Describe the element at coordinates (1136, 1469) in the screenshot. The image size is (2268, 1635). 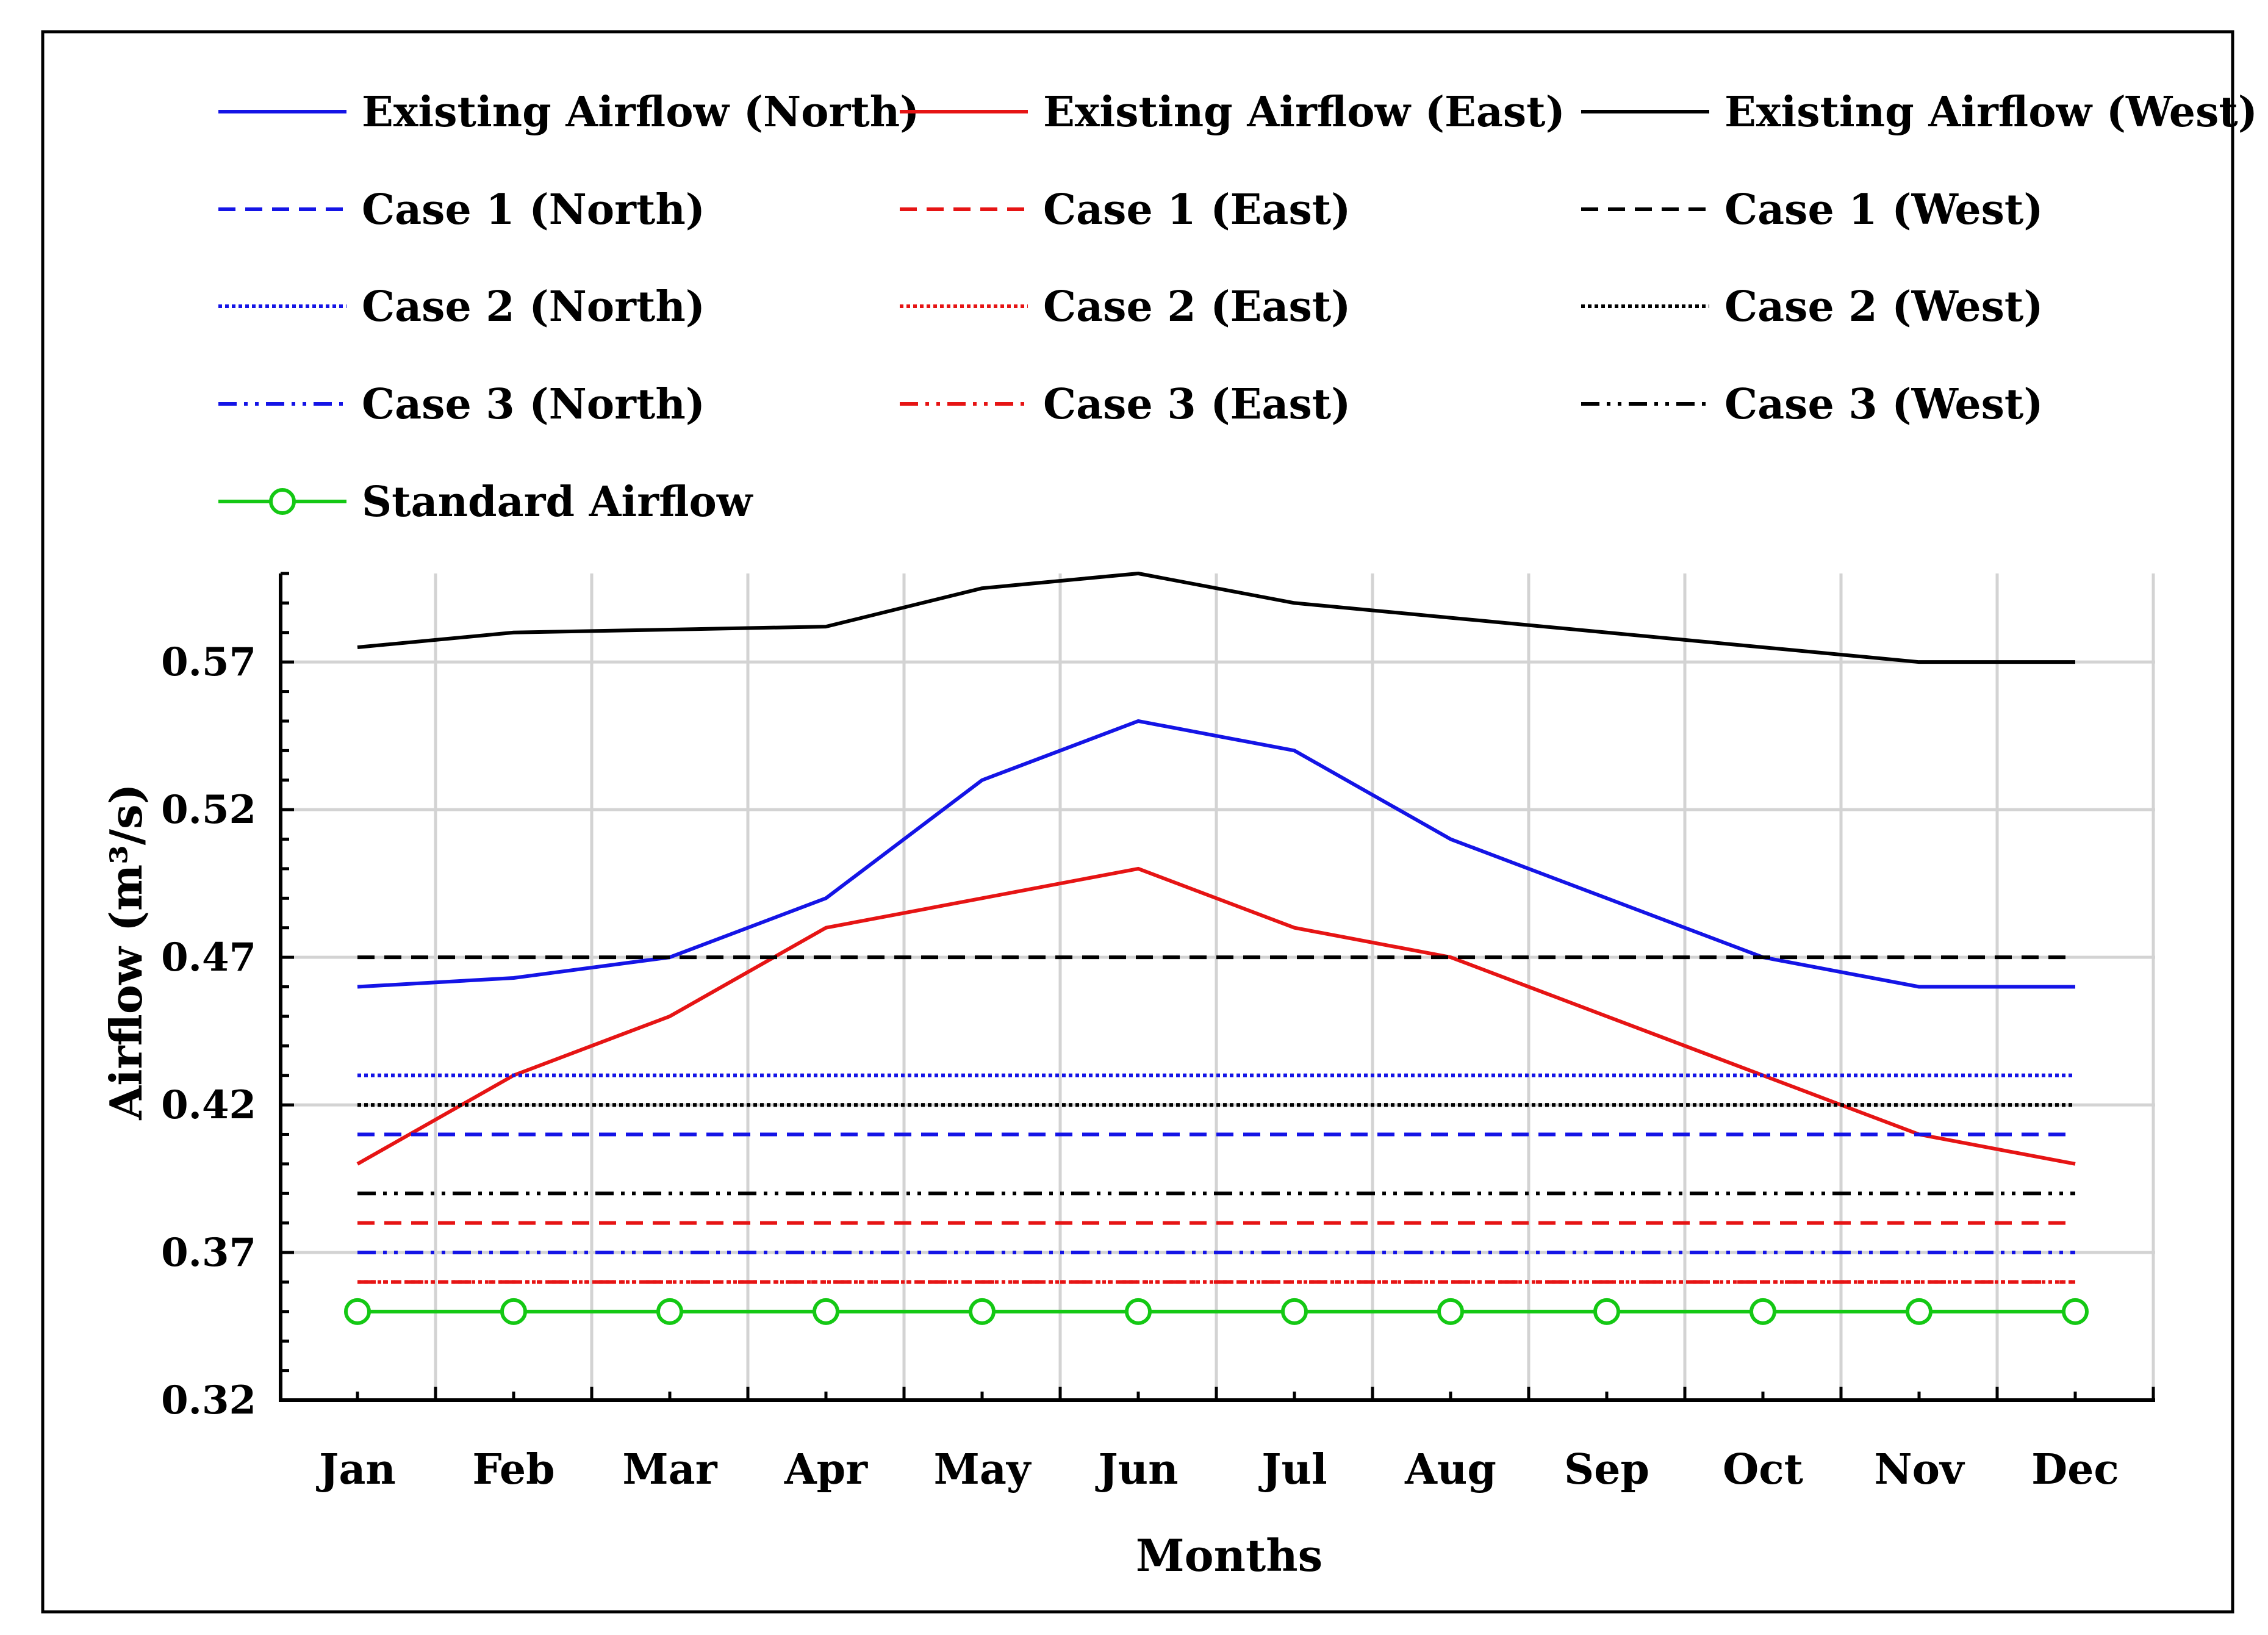
I see `x-tick-label: Jun` at that location.